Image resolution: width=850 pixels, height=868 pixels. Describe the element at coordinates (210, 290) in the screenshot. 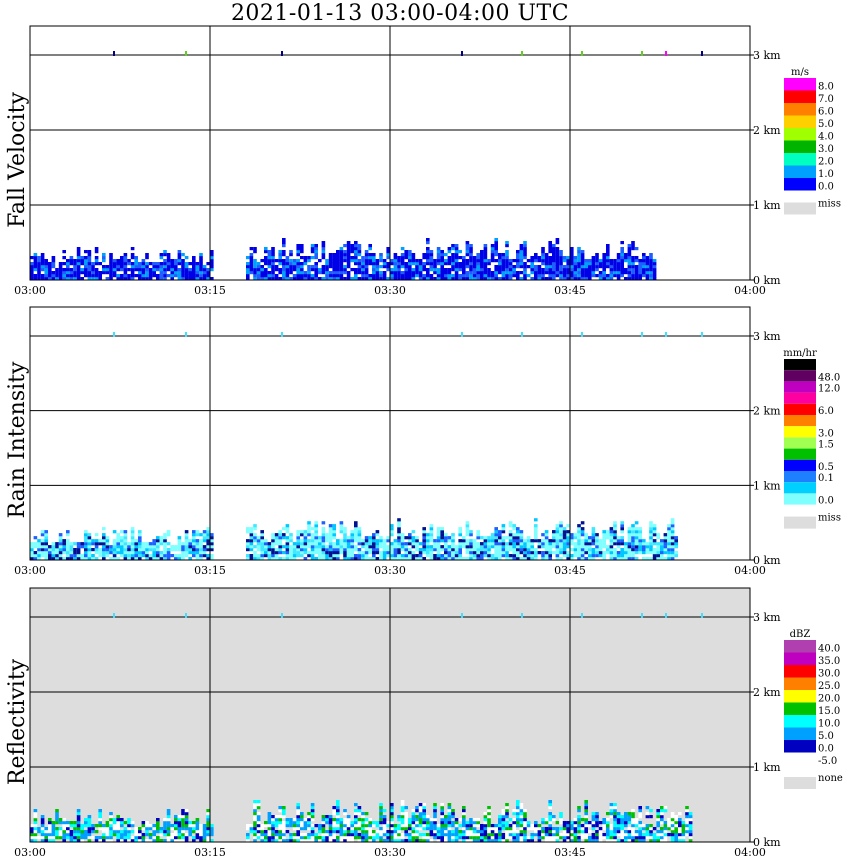

I see `x-tick-label: 03:15` at that location.